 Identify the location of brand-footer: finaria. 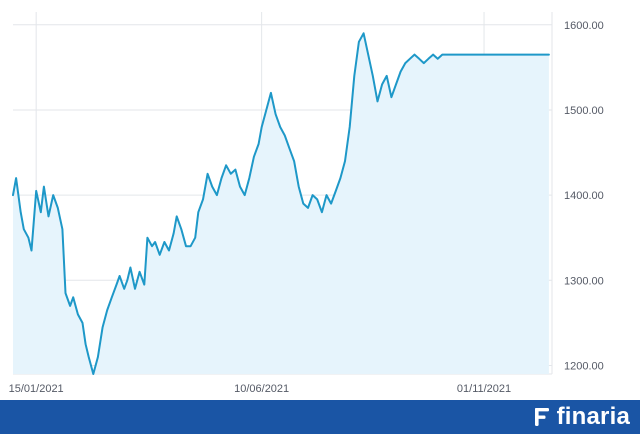
(320, 417).